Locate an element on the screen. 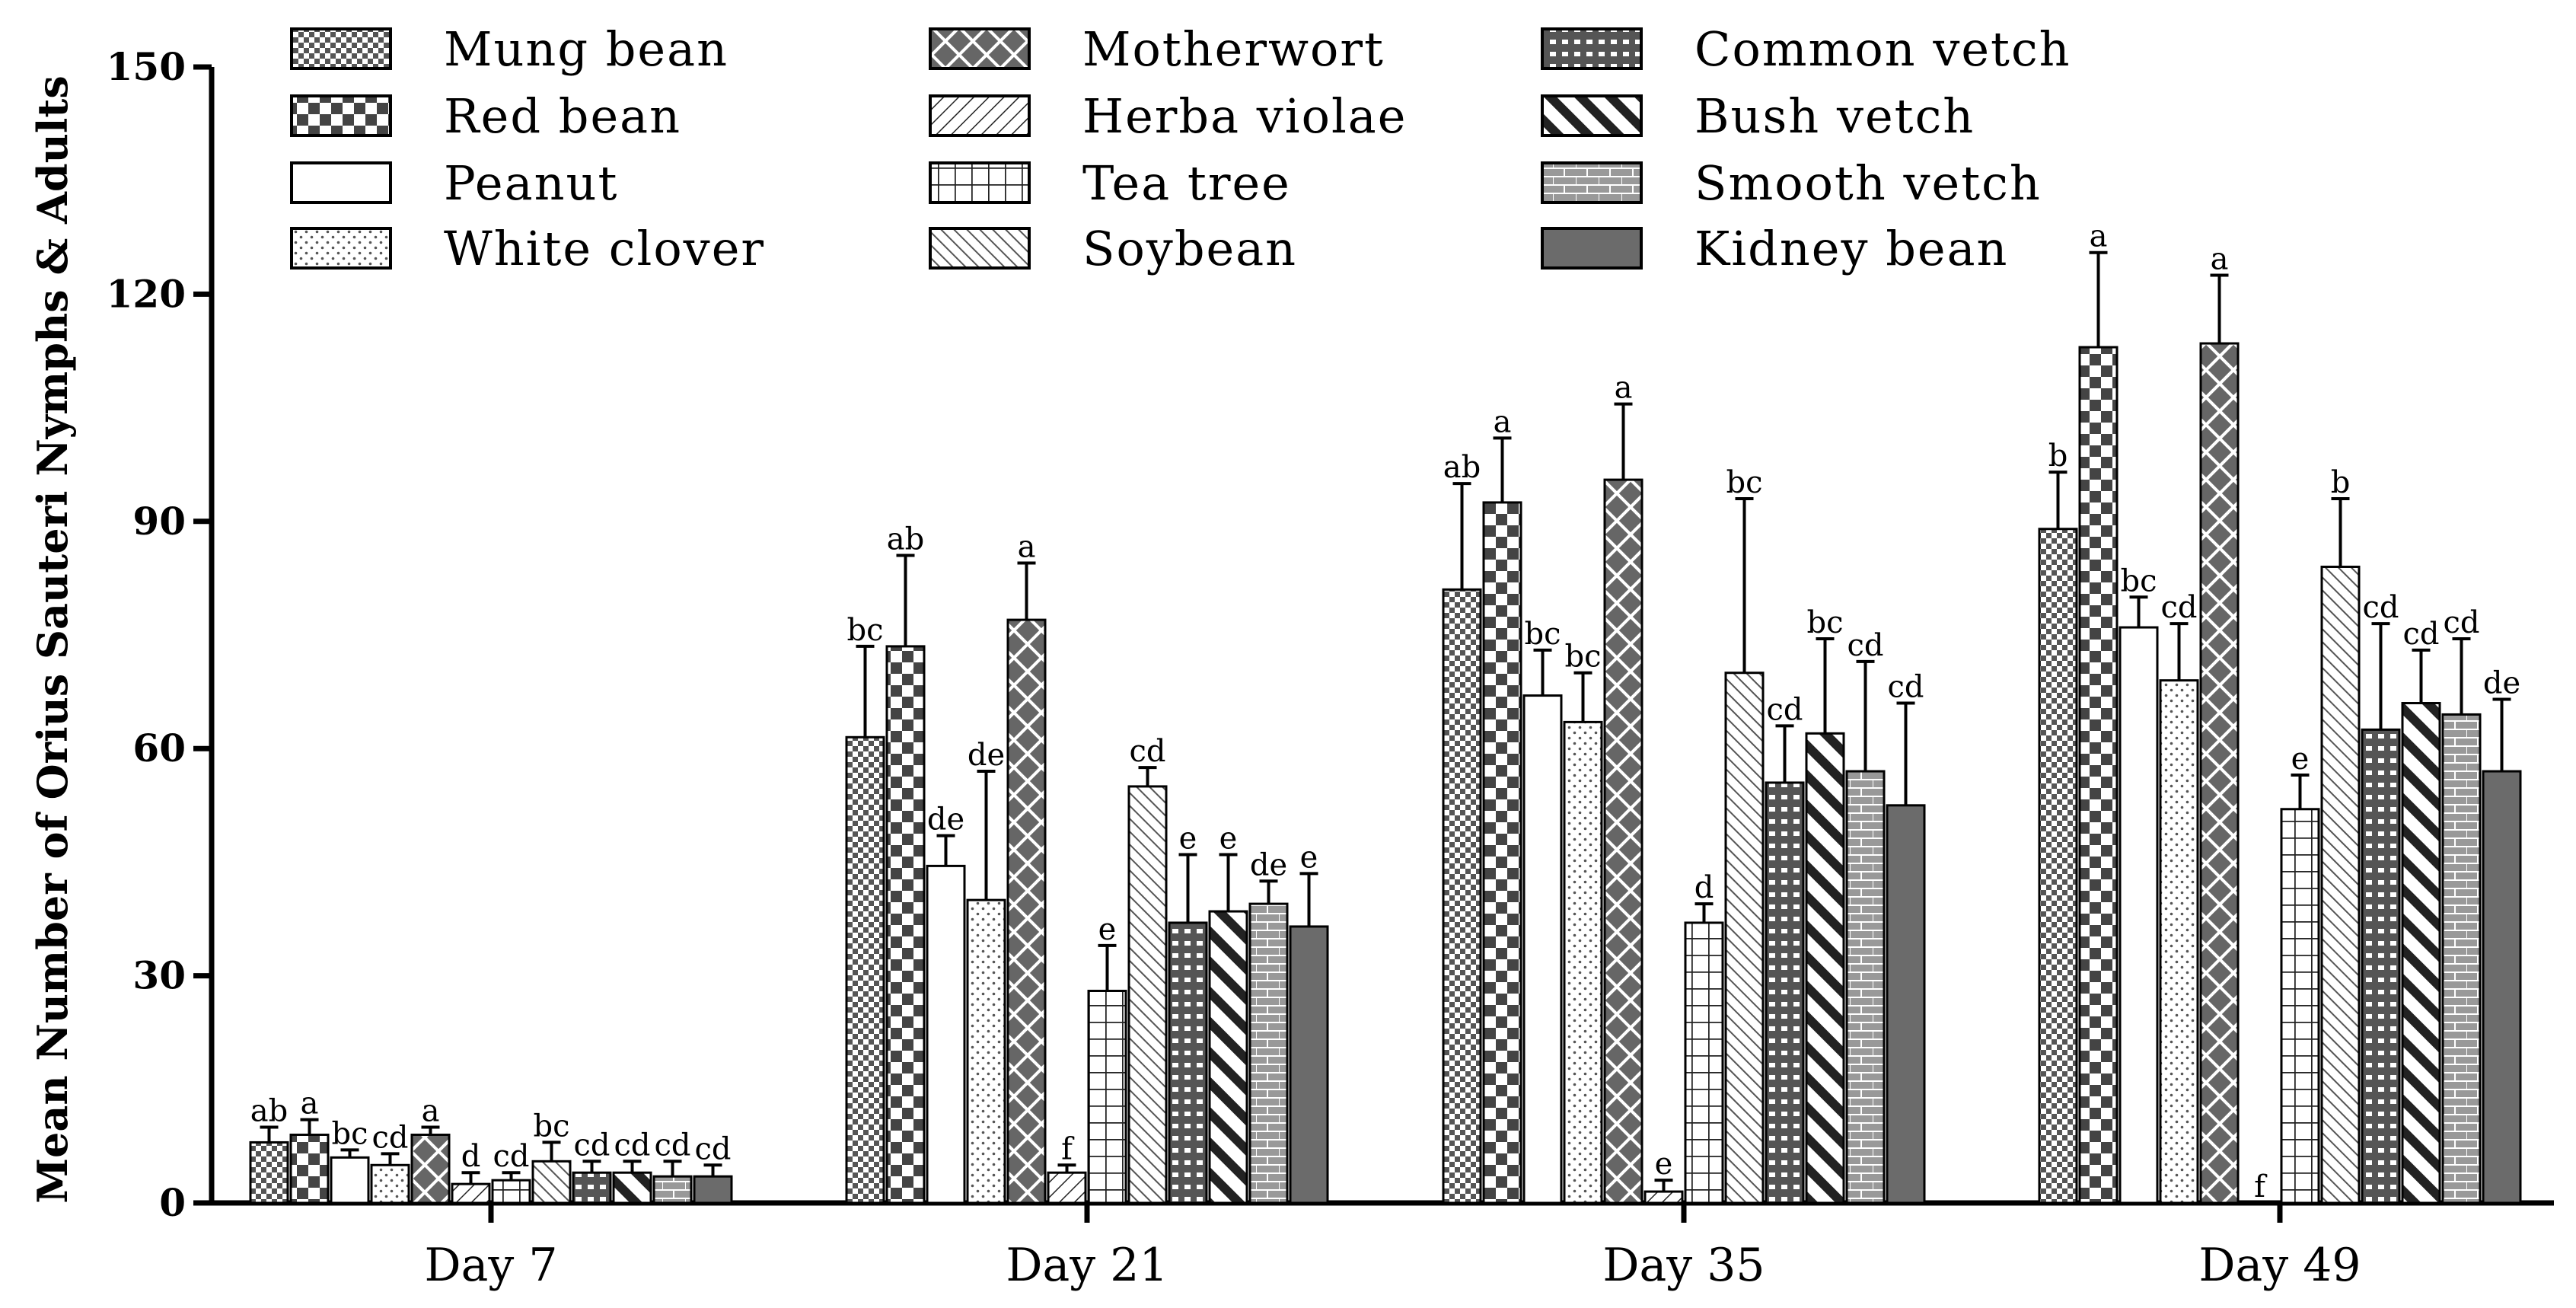 The image size is (2576, 1308). significance-label: b is located at coordinates (2341, 482).